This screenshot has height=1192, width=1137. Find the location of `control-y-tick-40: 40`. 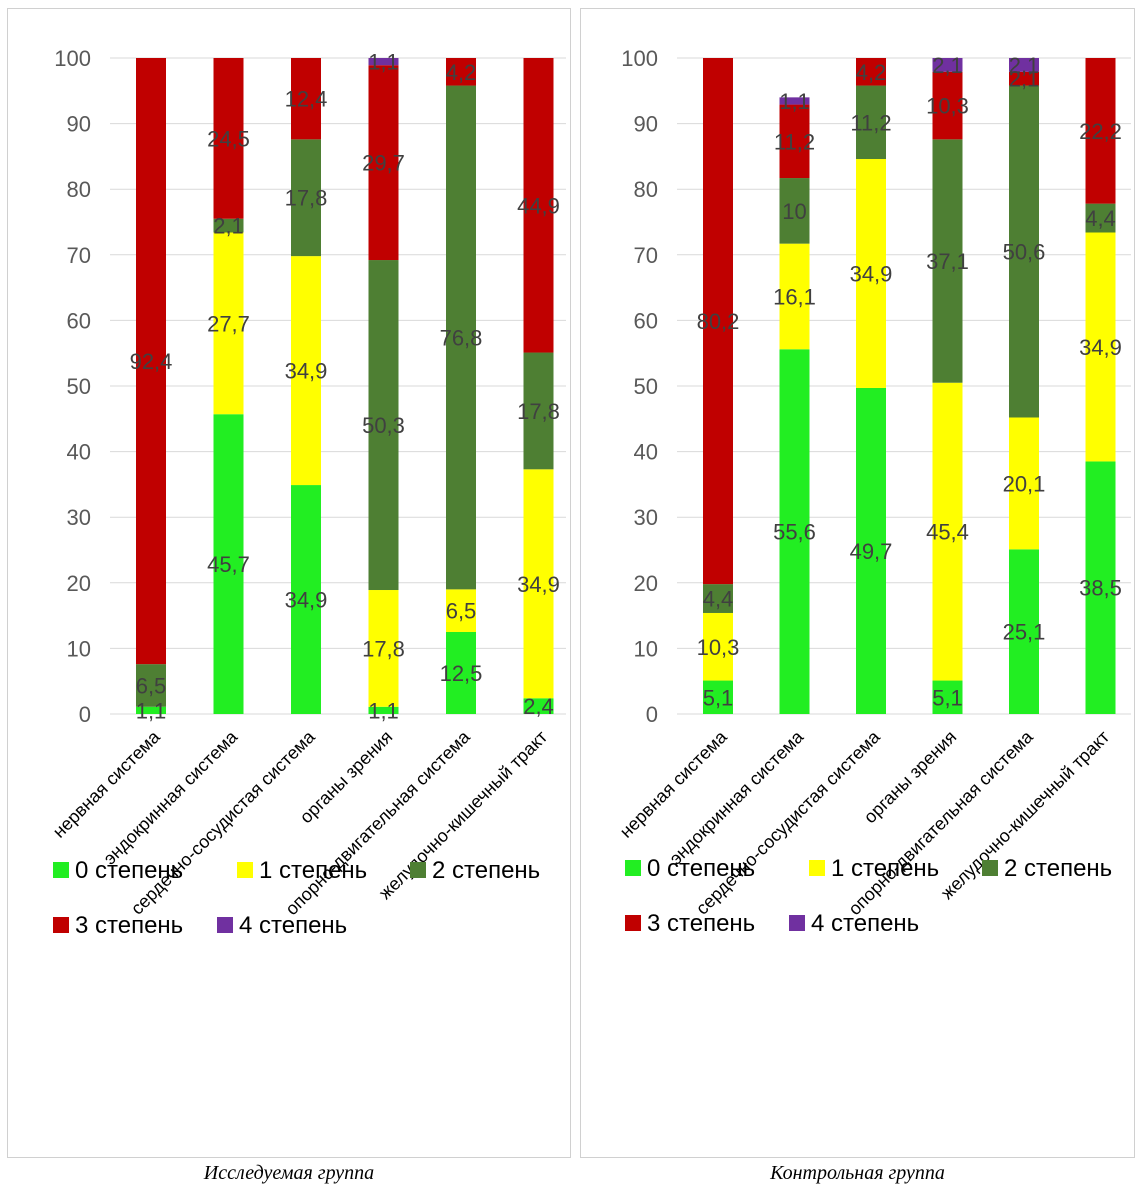

control-y-tick-40: 40 is located at coordinates (646, 452).